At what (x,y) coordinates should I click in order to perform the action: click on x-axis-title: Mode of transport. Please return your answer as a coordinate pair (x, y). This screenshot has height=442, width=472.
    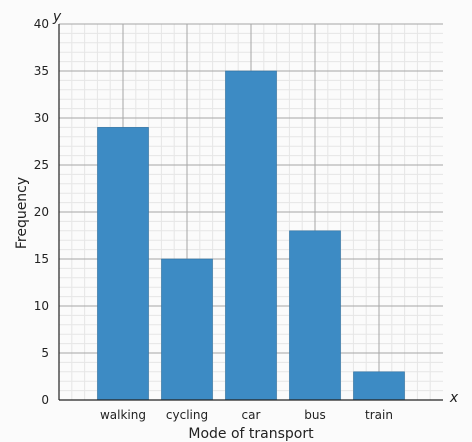
    Looking at the image, I should click on (251, 434).